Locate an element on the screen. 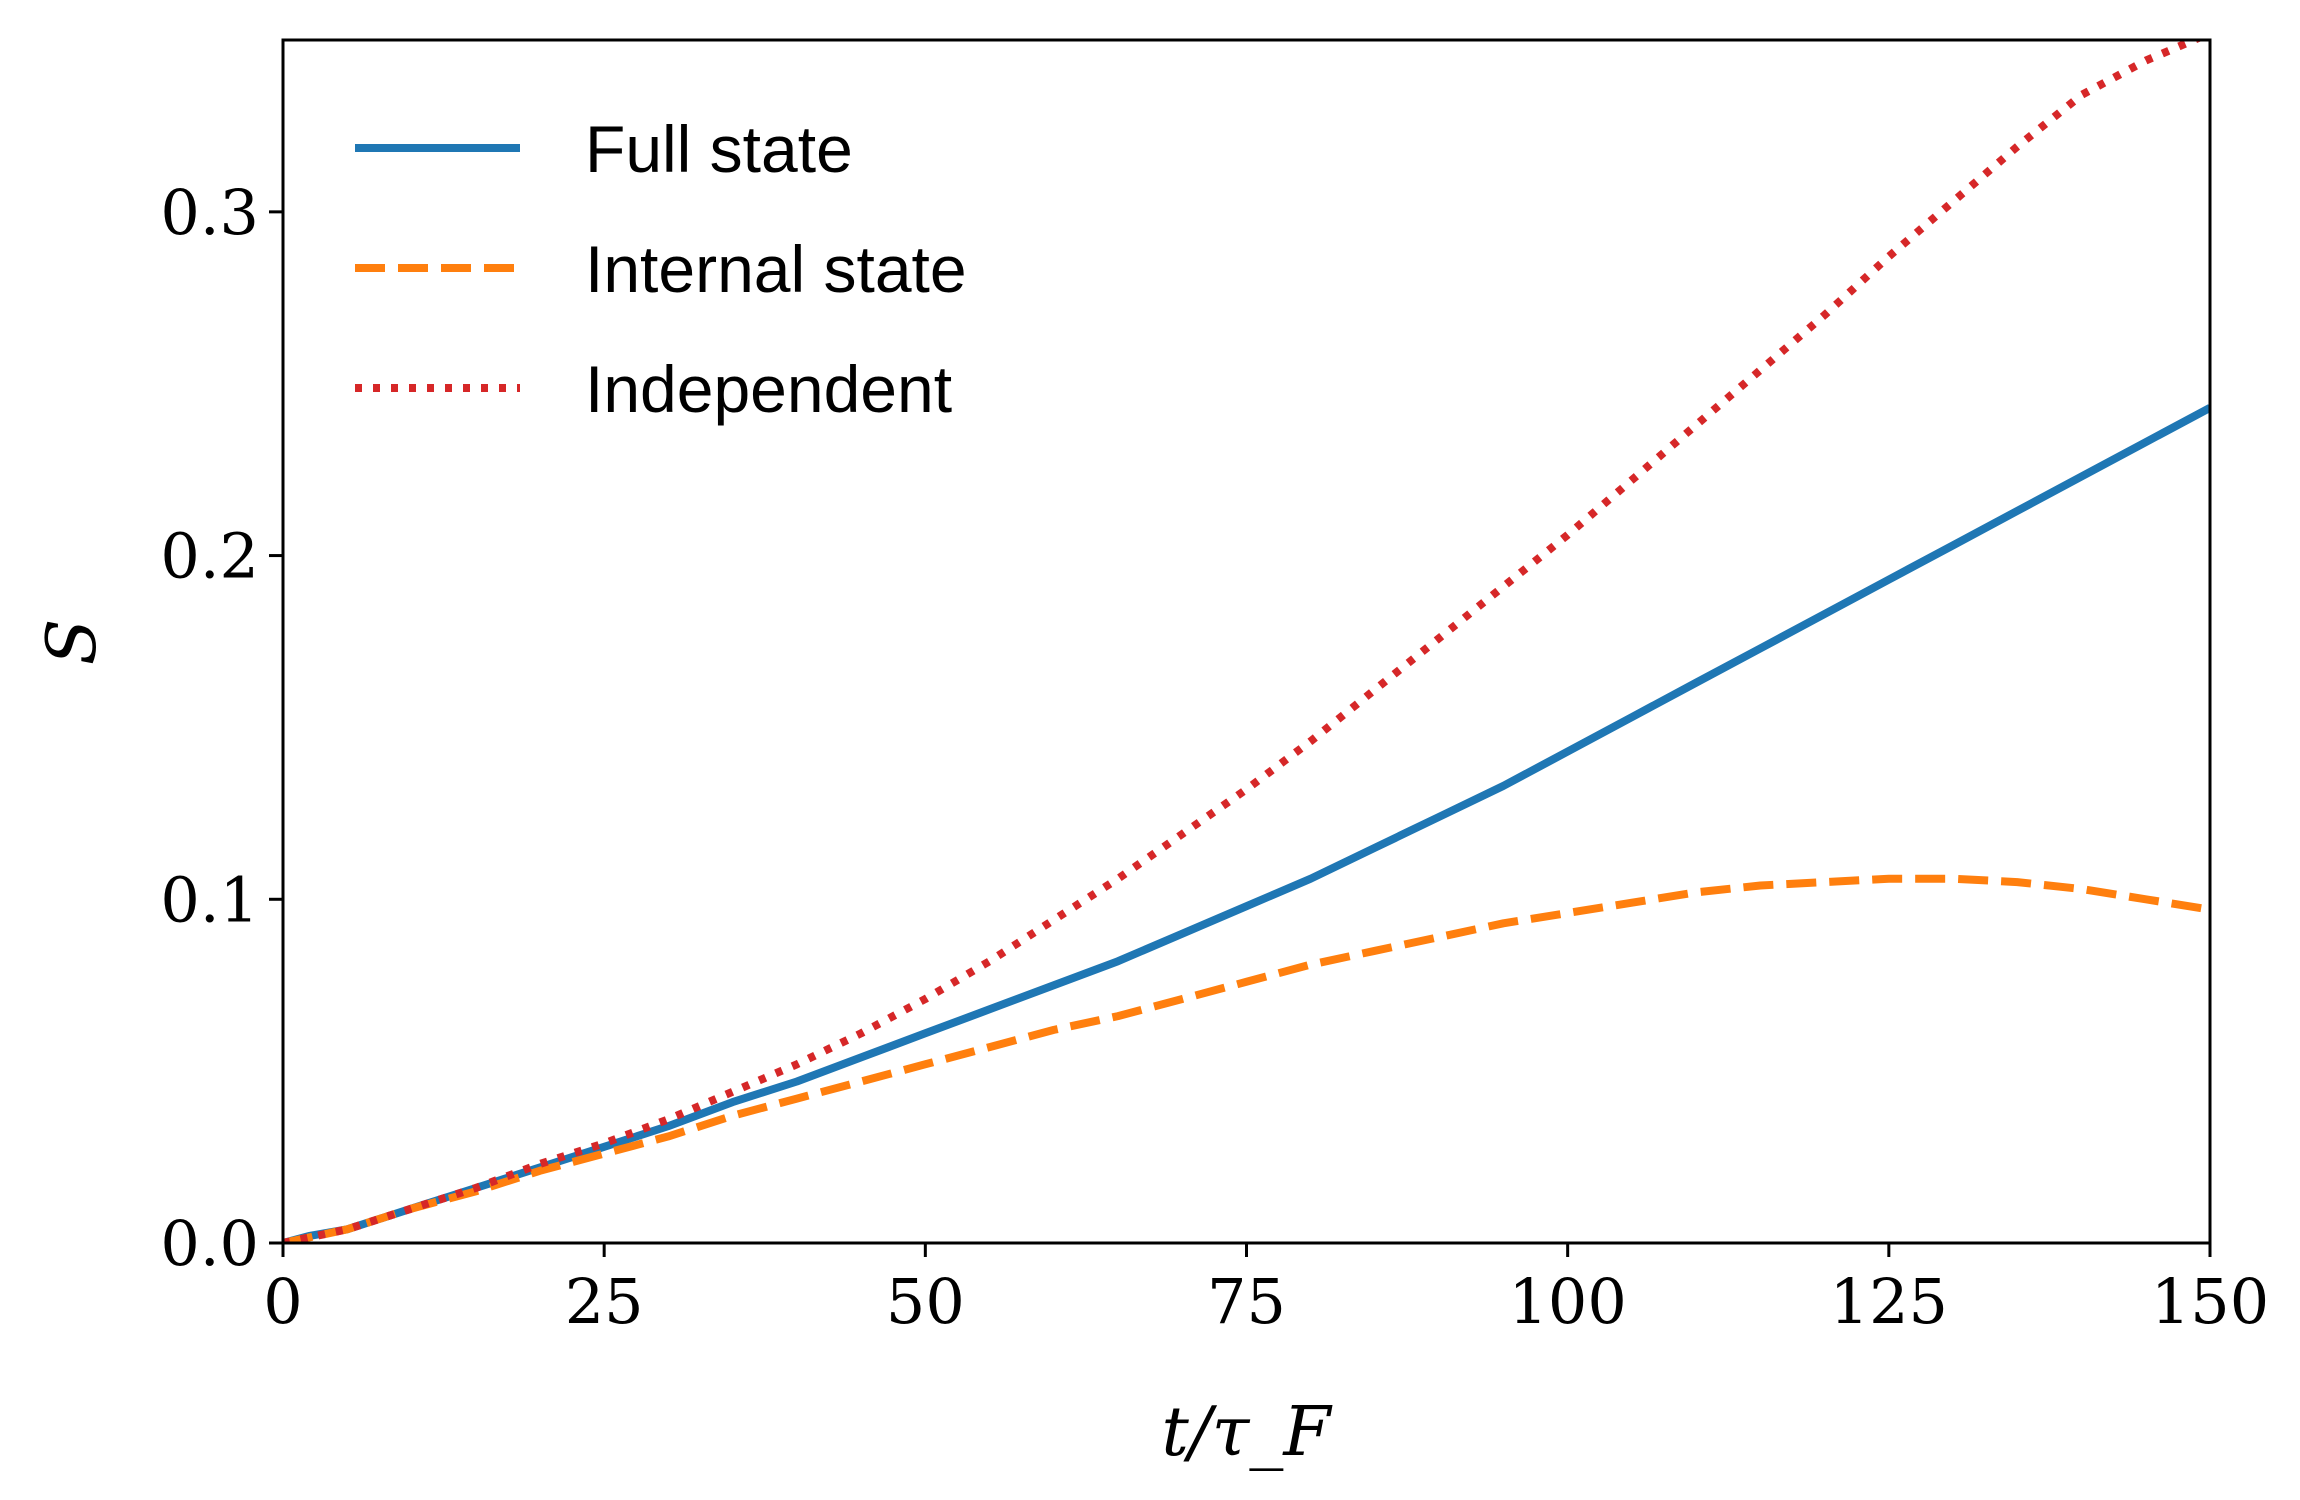 The height and width of the screenshot is (1500, 2300). x-axis-ticks: 0 25 50 75 100 125 150 is located at coordinates (1266, 1290).